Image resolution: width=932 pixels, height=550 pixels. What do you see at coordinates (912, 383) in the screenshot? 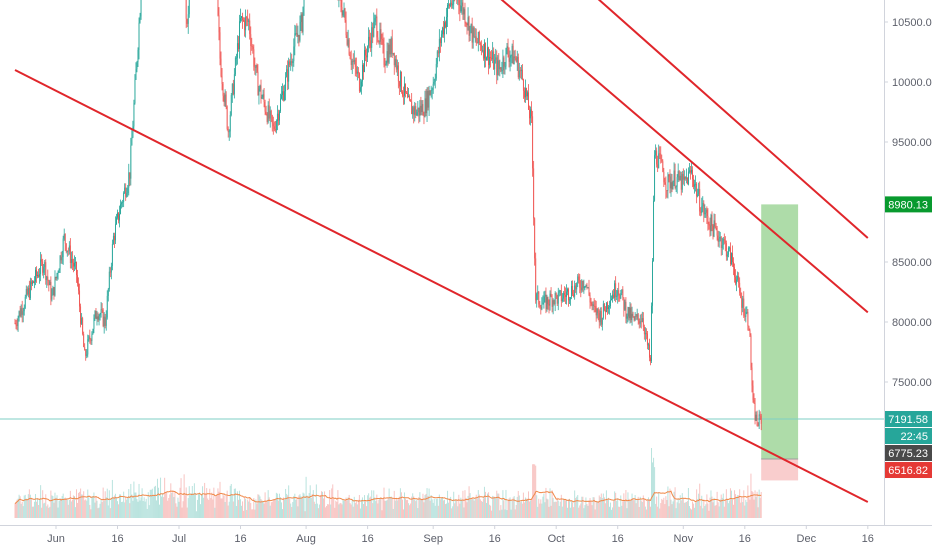
I see `price-tick-label: 7500.00` at bounding box center [912, 383].